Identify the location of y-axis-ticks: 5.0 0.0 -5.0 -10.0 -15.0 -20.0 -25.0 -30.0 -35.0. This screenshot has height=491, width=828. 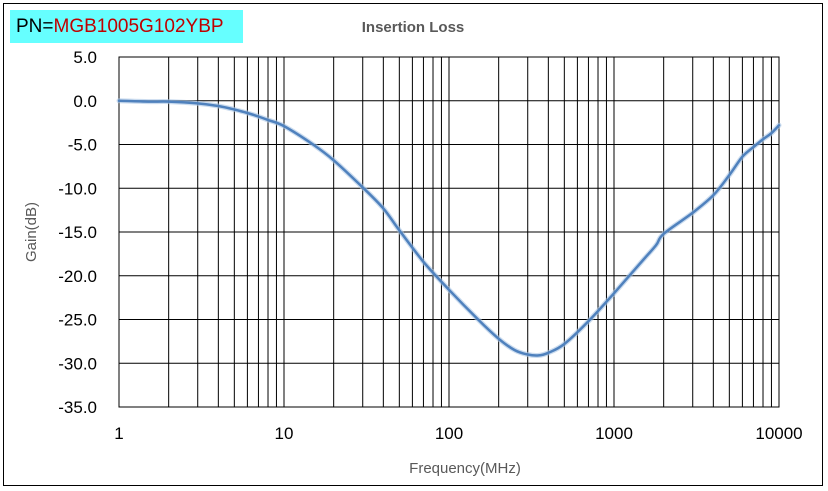
(77, 232).